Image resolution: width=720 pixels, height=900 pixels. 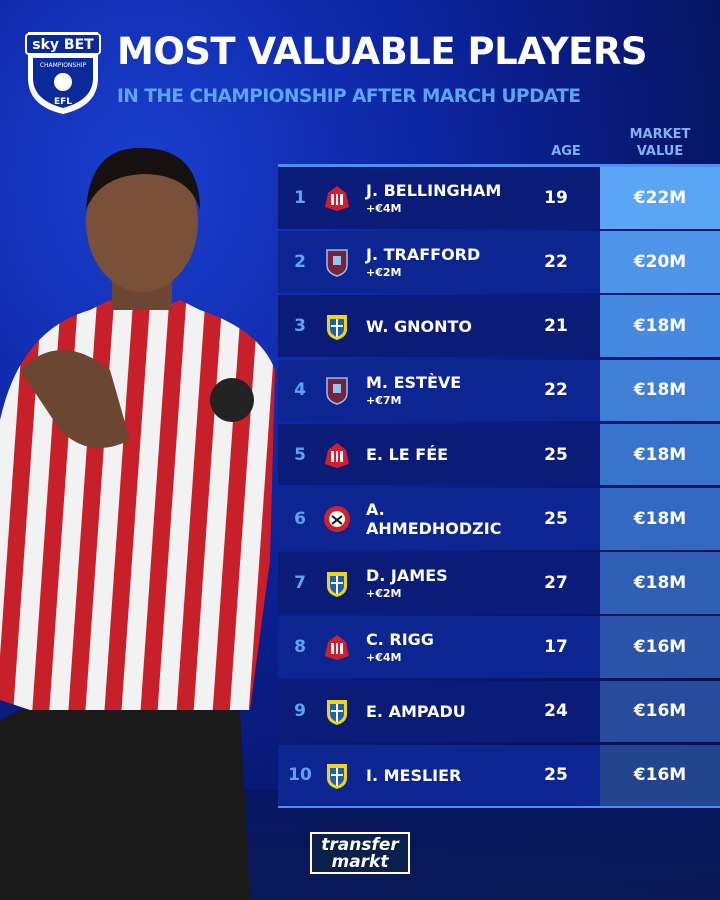 What do you see at coordinates (660, 198) in the screenshot?
I see `market-value: €22M` at bounding box center [660, 198].